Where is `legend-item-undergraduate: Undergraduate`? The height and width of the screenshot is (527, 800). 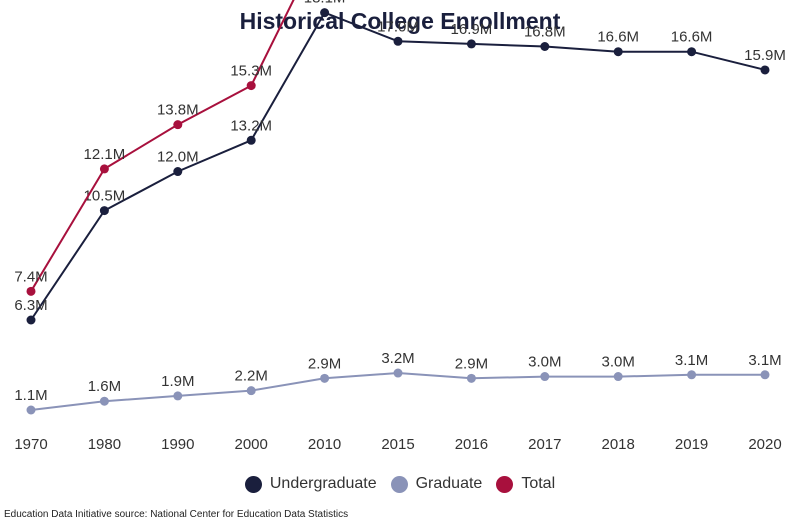
legend-item-undergraduate: Undergraduate is located at coordinates (310, 484).